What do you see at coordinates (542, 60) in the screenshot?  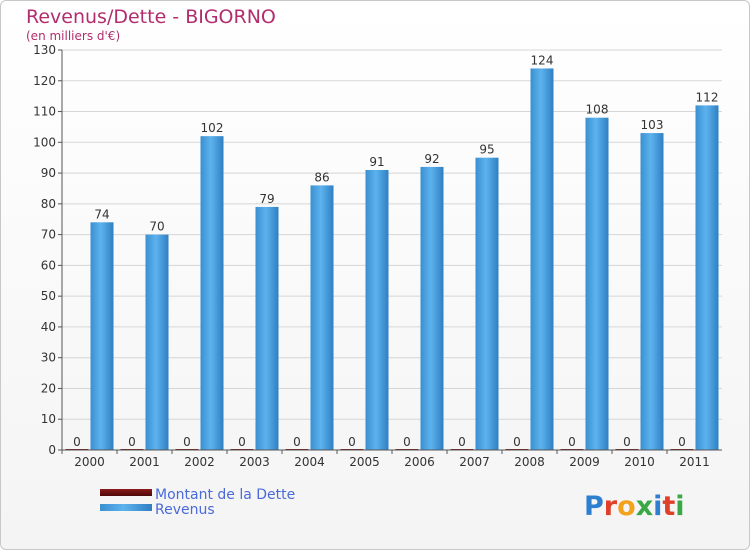 I see `label-revenus-2008: 124` at bounding box center [542, 60].